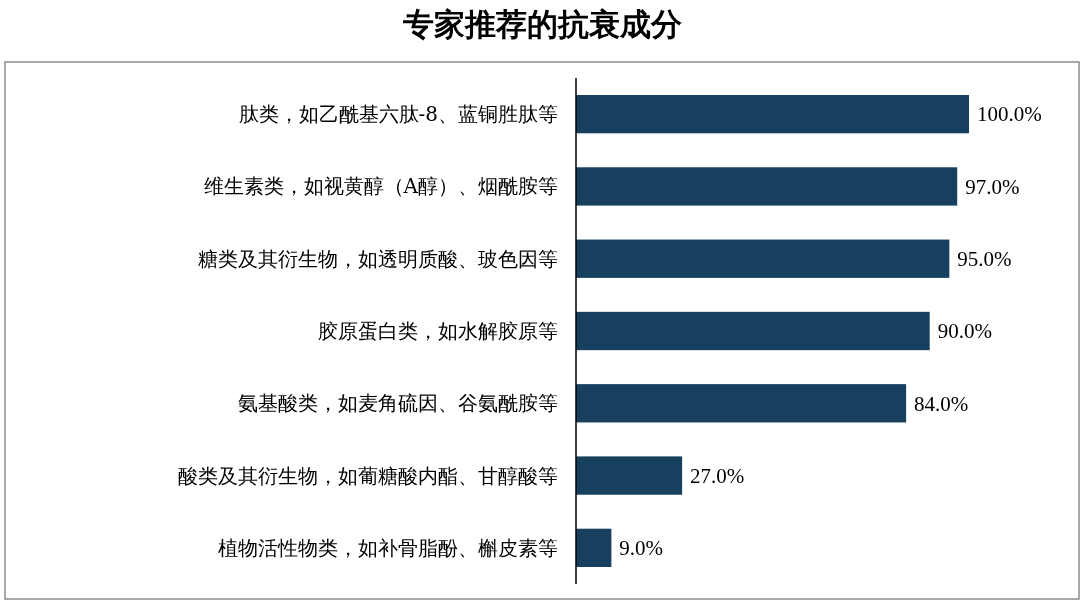 This screenshot has height=604, width=1084. What do you see at coordinates (992, 186) in the screenshot?
I see `data-label: 97.0%` at bounding box center [992, 186].